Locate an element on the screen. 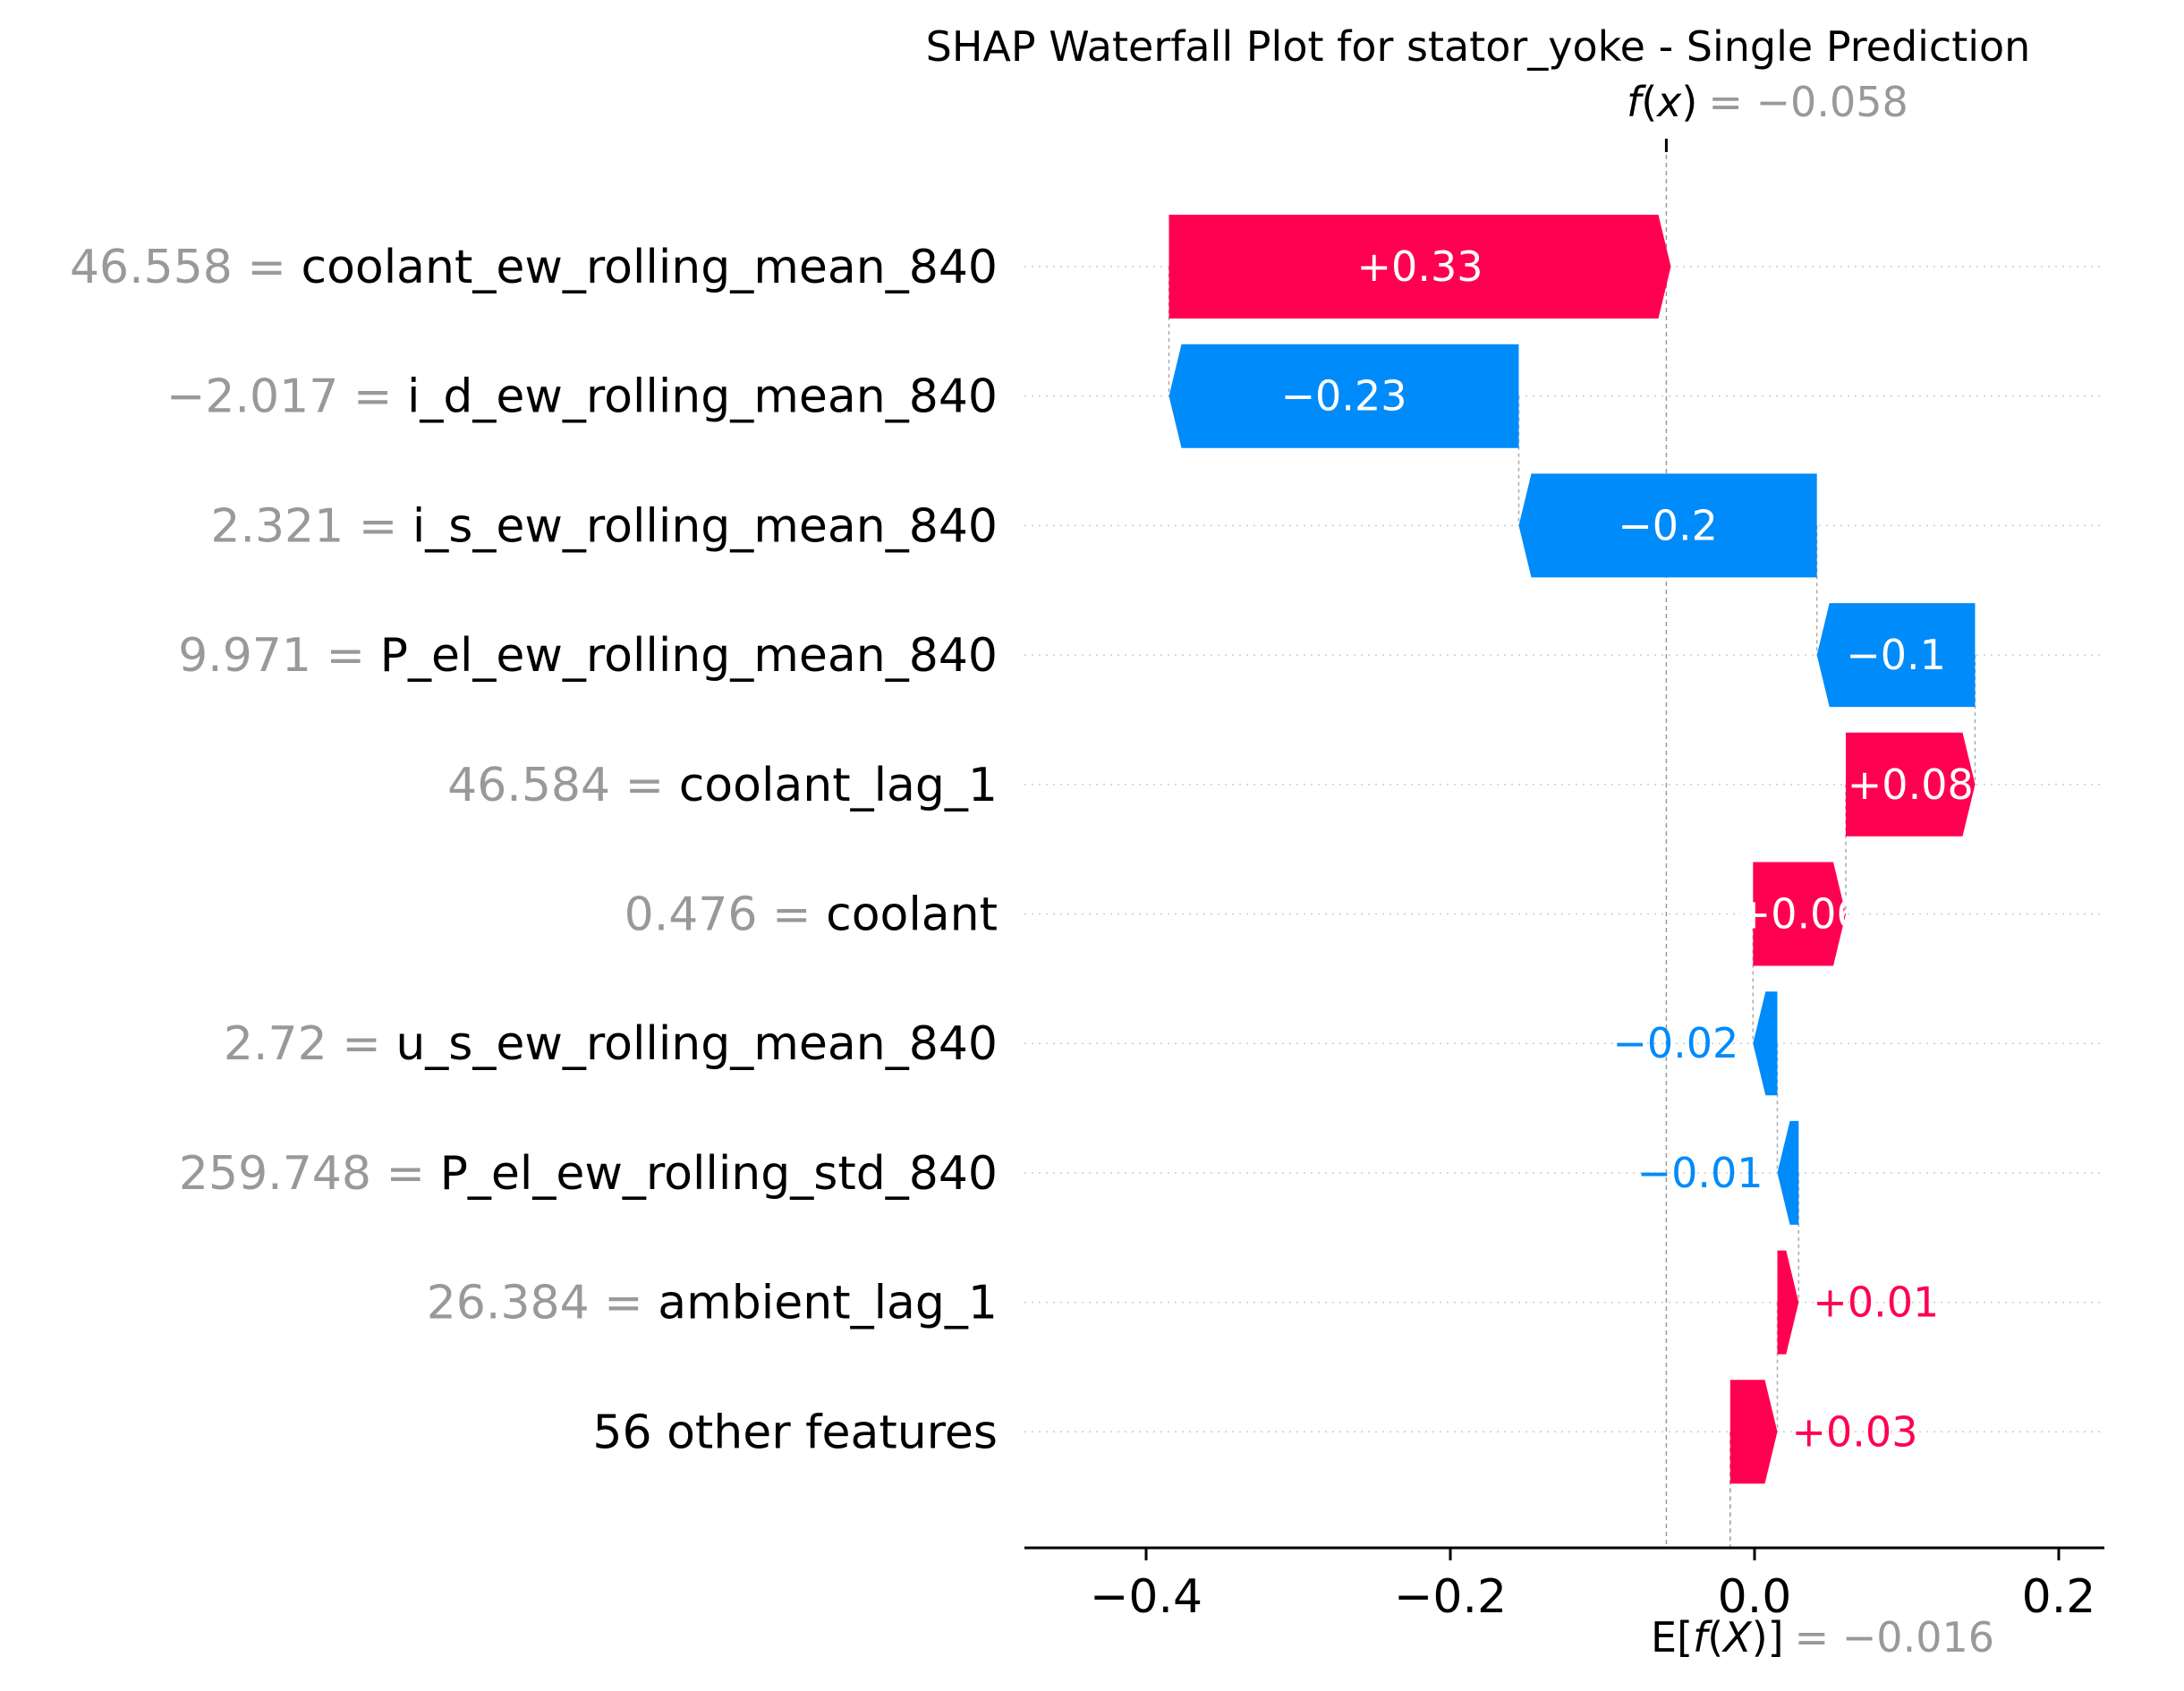  feature-value: 9.971 = is located at coordinates (279, 656).